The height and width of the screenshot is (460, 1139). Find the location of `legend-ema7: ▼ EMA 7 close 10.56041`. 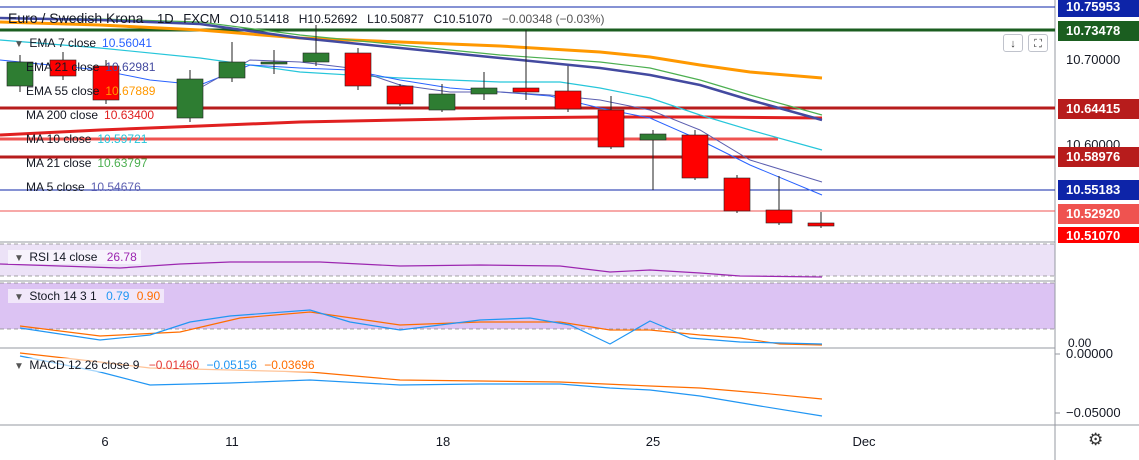

legend-ema7: ▼ EMA 7 close 10.56041 is located at coordinates (82, 43).